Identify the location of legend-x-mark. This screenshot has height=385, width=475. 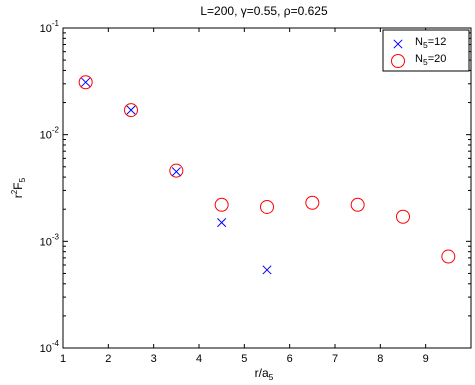
(398, 44).